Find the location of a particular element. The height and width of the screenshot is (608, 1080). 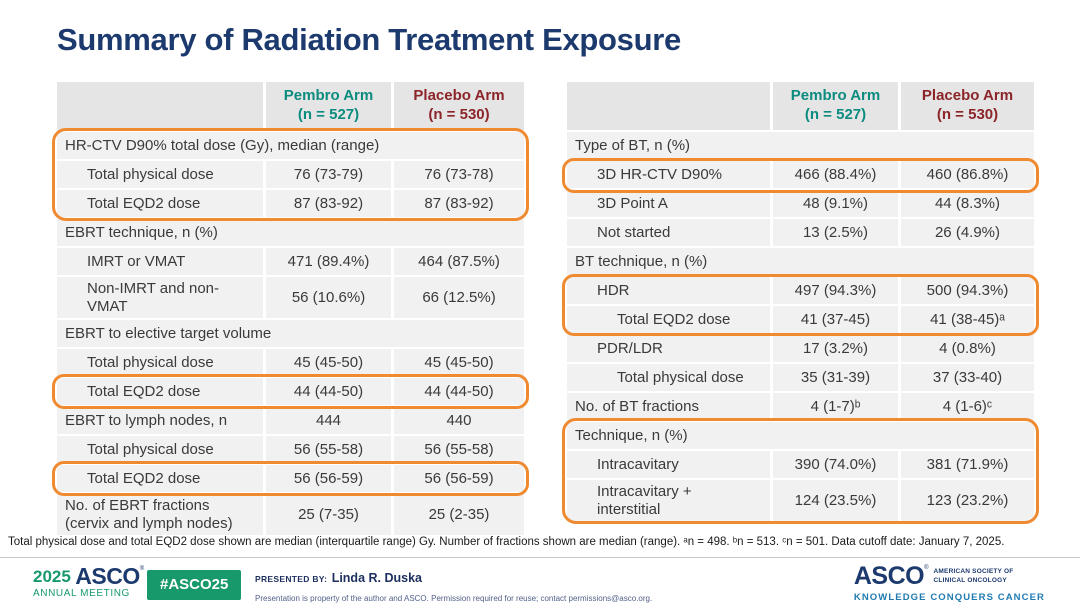

asco-annual-meeting-logo: 2025 ASCO® ANNUAL MEETING is located at coordinates (88, 582).